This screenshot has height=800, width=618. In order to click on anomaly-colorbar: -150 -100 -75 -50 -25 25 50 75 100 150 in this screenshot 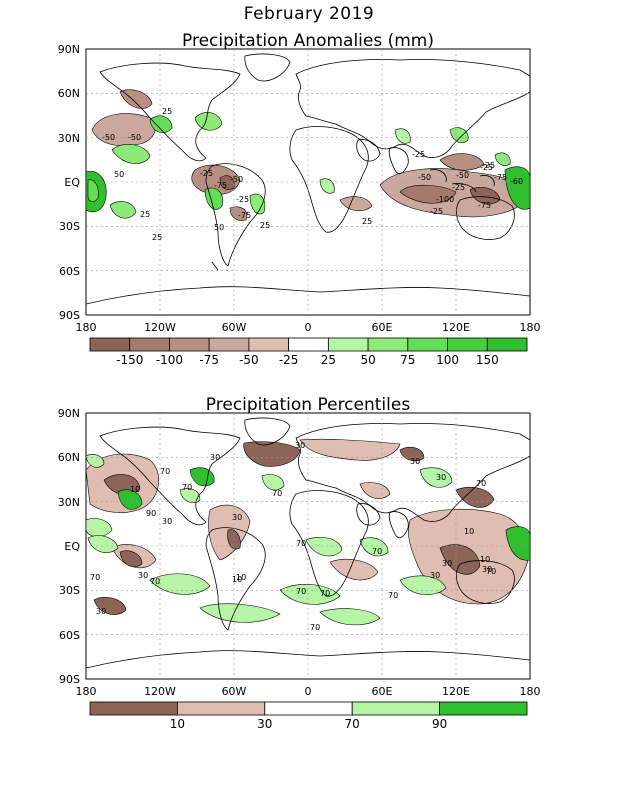, I will do `click(308, 352)`.